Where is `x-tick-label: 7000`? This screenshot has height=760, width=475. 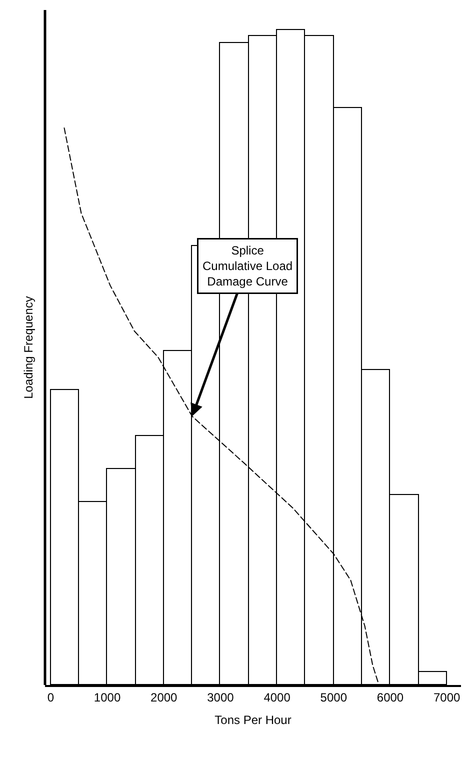 x-tick-label: 7000 is located at coordinates (447, 697).